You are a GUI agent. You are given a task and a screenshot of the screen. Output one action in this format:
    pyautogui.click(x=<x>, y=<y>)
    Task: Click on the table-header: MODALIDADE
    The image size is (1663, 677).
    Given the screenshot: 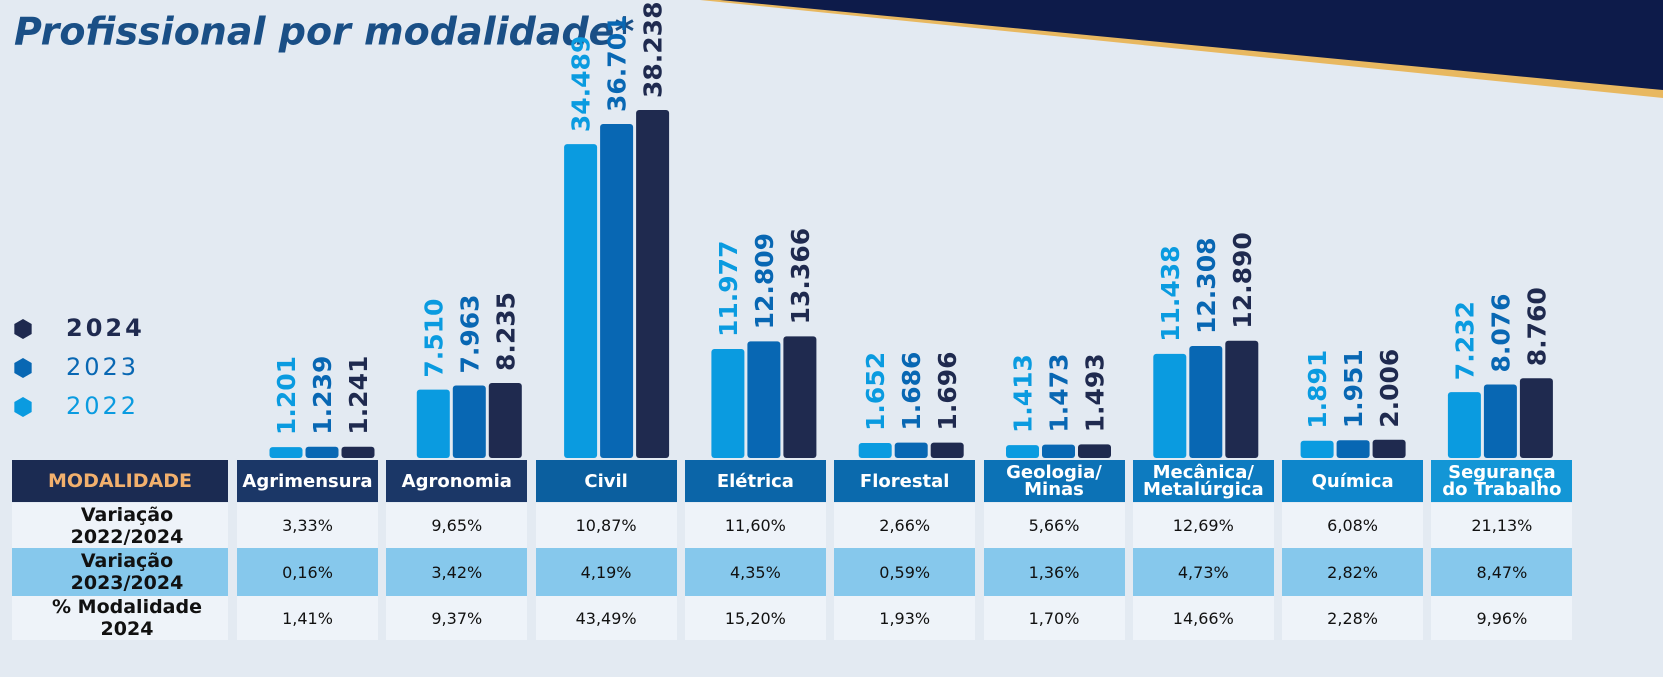 What is the action you would take?
    pyautogui.click(x=120, y=481)
    